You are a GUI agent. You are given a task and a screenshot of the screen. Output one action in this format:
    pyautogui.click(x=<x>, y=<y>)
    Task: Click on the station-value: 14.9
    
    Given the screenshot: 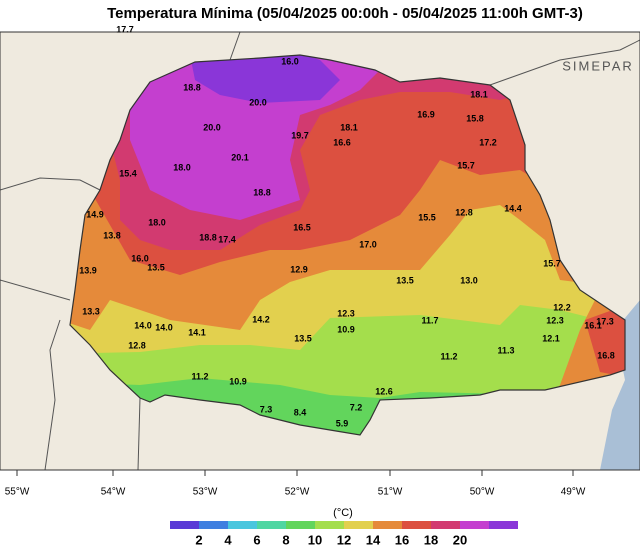 What is the action you would take?
    pyautogui.click(x=95, y=214)
    